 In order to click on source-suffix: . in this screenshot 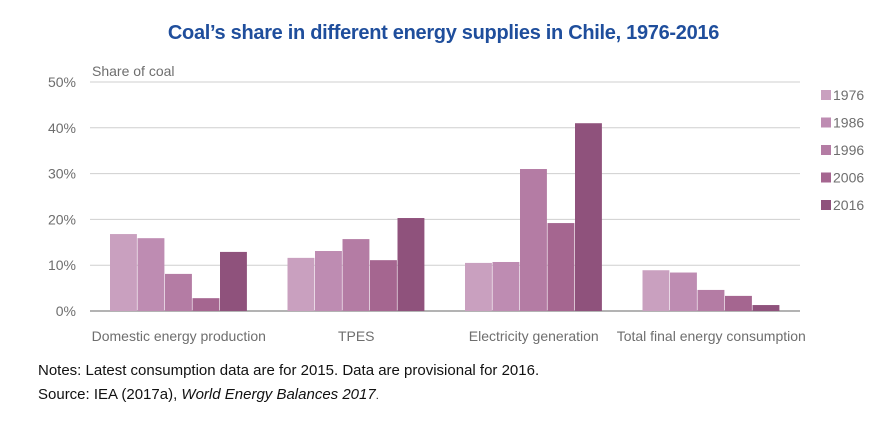, I will do `click(377, 396)`.